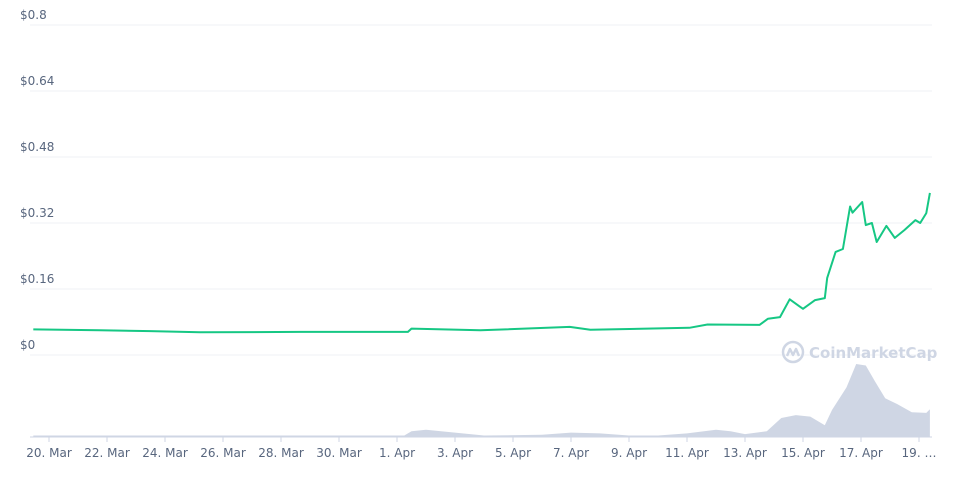 This screenshot has height=479, width=956. What do you see at coordinates (49, 453) in the screenshot?
I see `x-tick-label: 20. Mar` at bounding box center [49, 453].